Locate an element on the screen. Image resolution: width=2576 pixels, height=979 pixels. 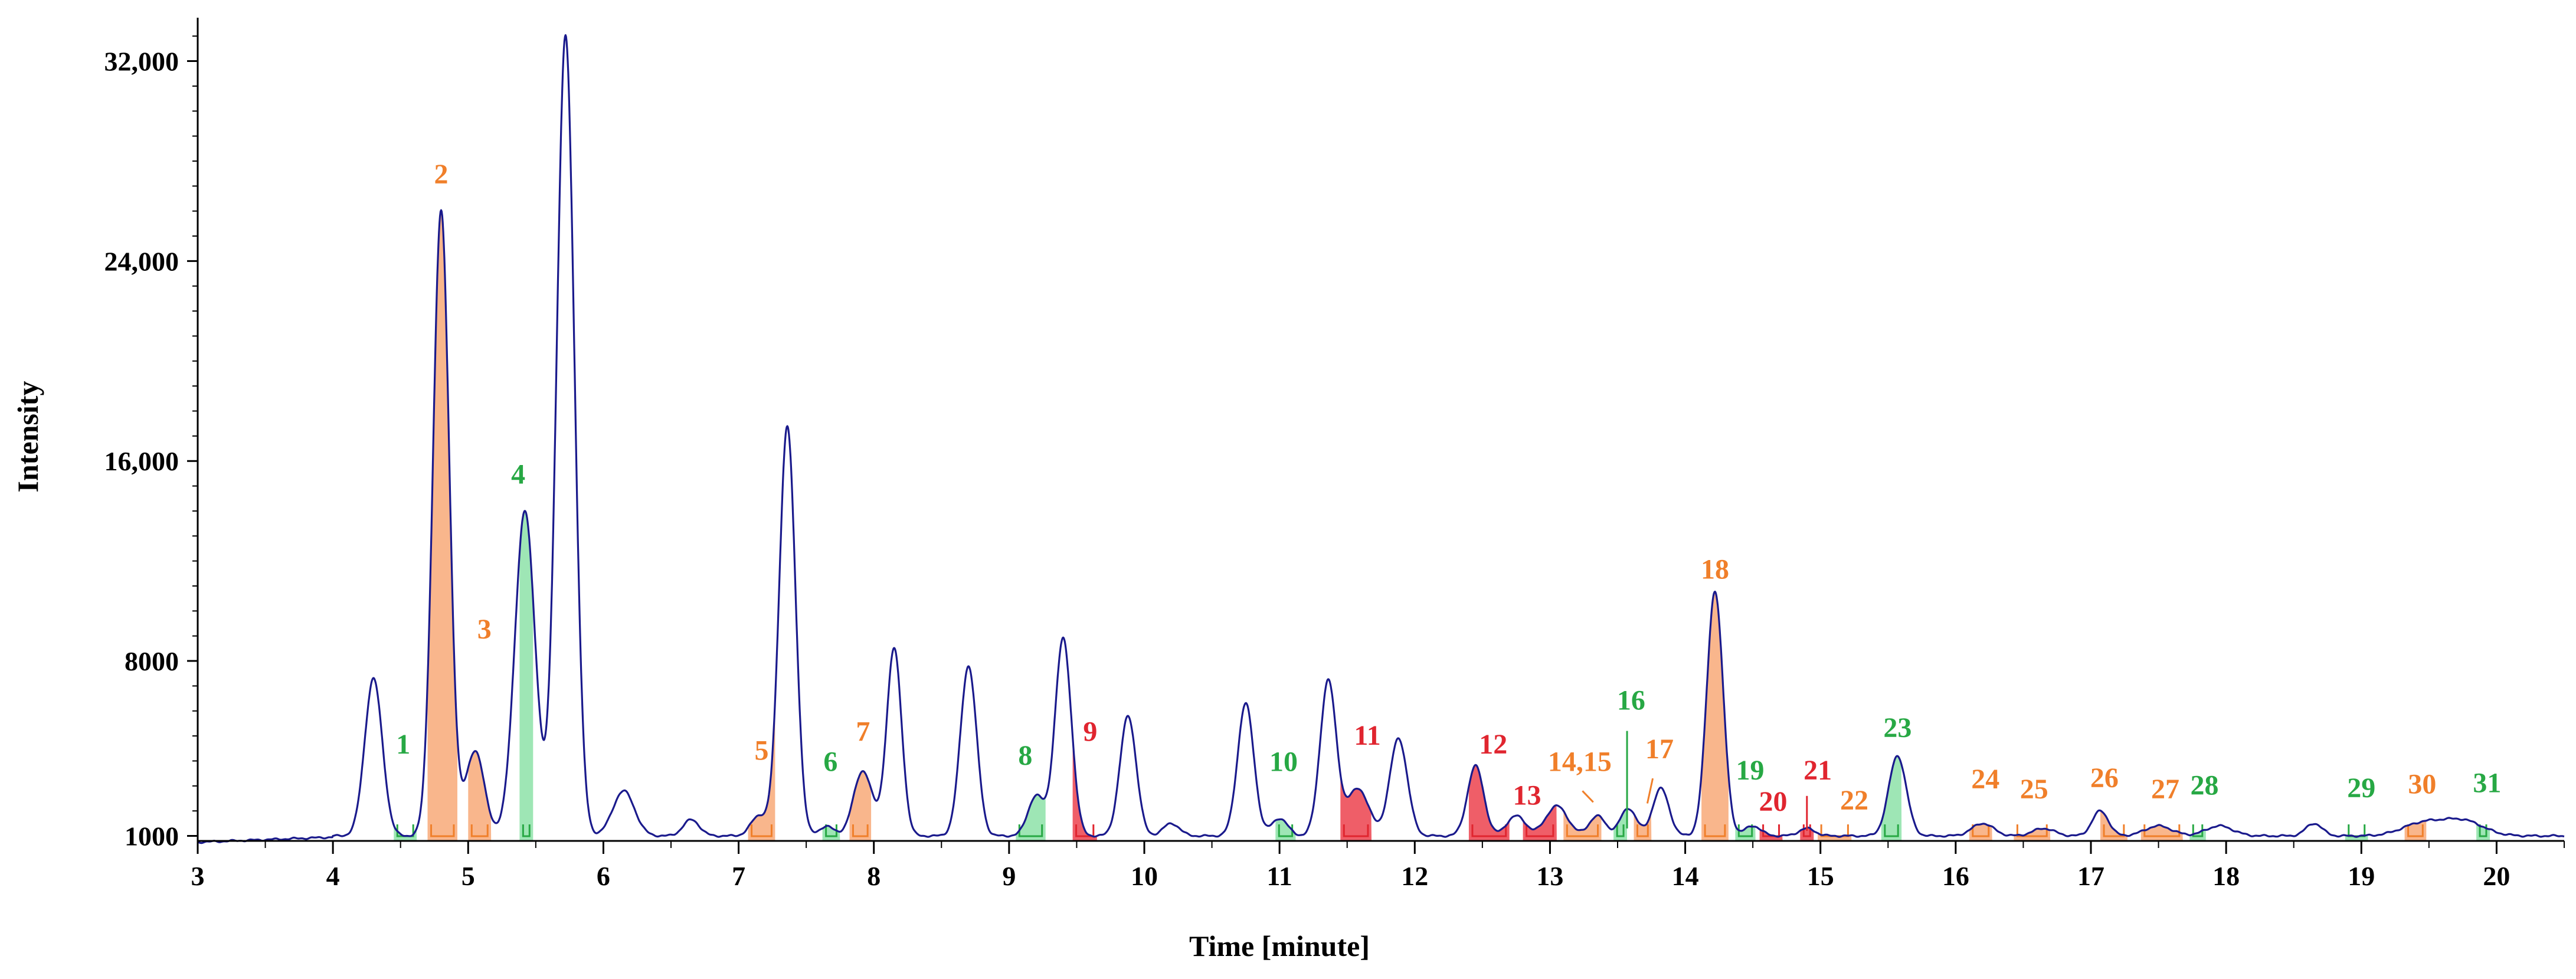
x-tick-label: 14 is located at coordinates (1685, 876).